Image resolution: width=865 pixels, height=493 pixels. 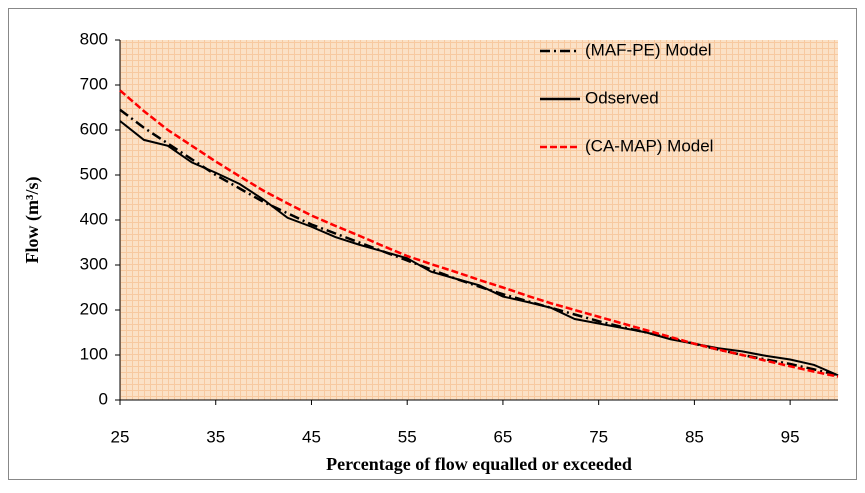 I want to click on y-tick-label: 300, so click(x=94, y=263).